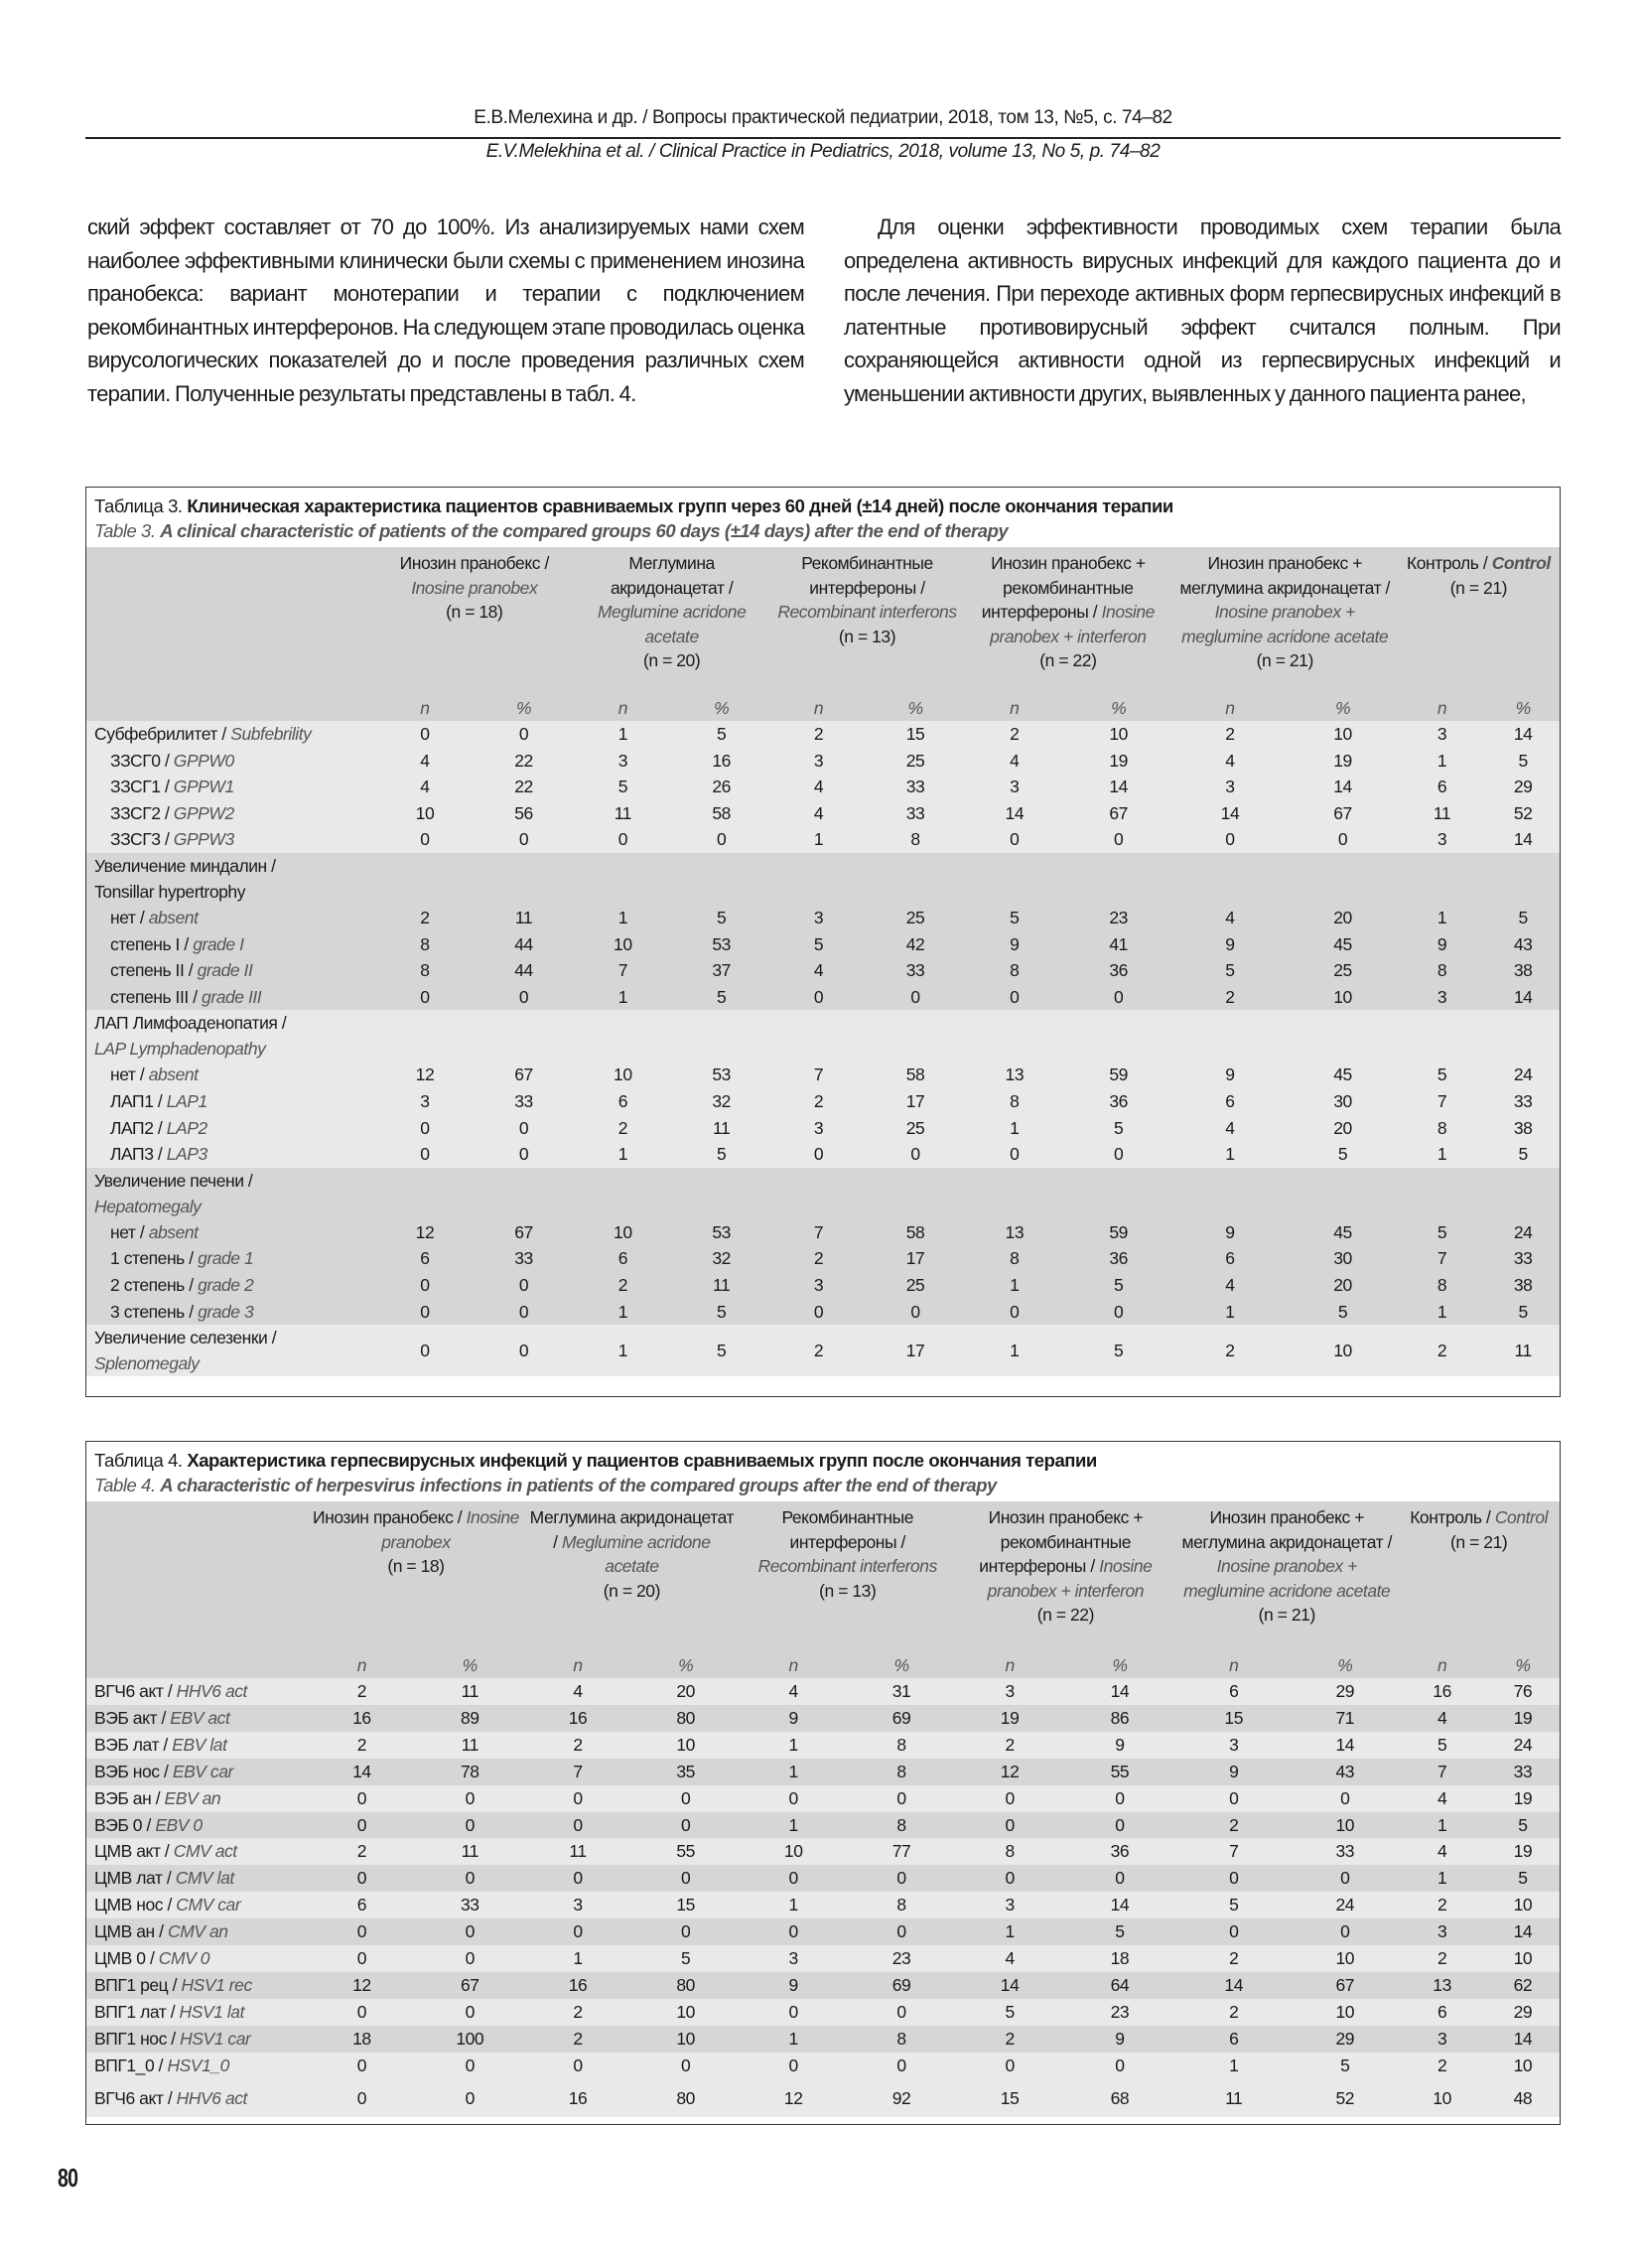 This screenshot has height=2268, width=1642. Describe the element at coordinates (231, 1036) in the screenshot. I see `row-label: ЛАП Лимфоаденопатия / LAP Lymphadenopathy` at that location.